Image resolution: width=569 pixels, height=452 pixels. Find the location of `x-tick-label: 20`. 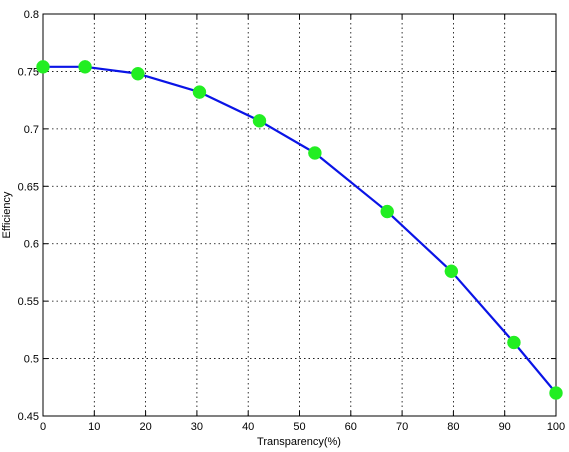

x-tick-label: 20 is located at coordinates (145, 427).